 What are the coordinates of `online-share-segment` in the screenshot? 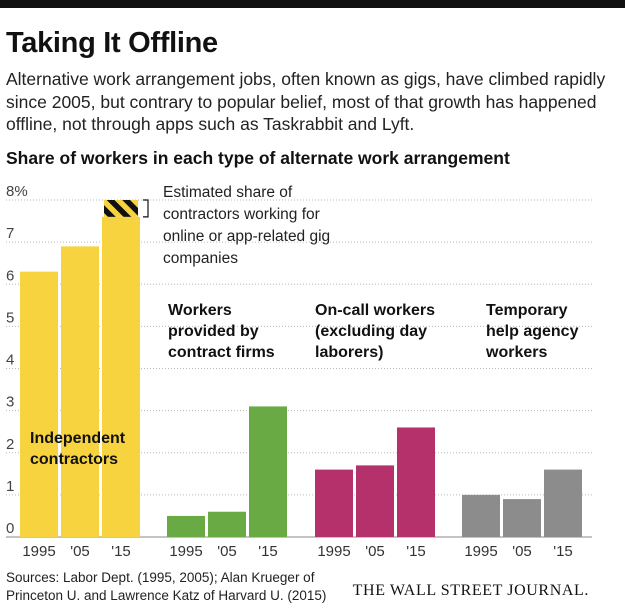 It's located at (121, 208).